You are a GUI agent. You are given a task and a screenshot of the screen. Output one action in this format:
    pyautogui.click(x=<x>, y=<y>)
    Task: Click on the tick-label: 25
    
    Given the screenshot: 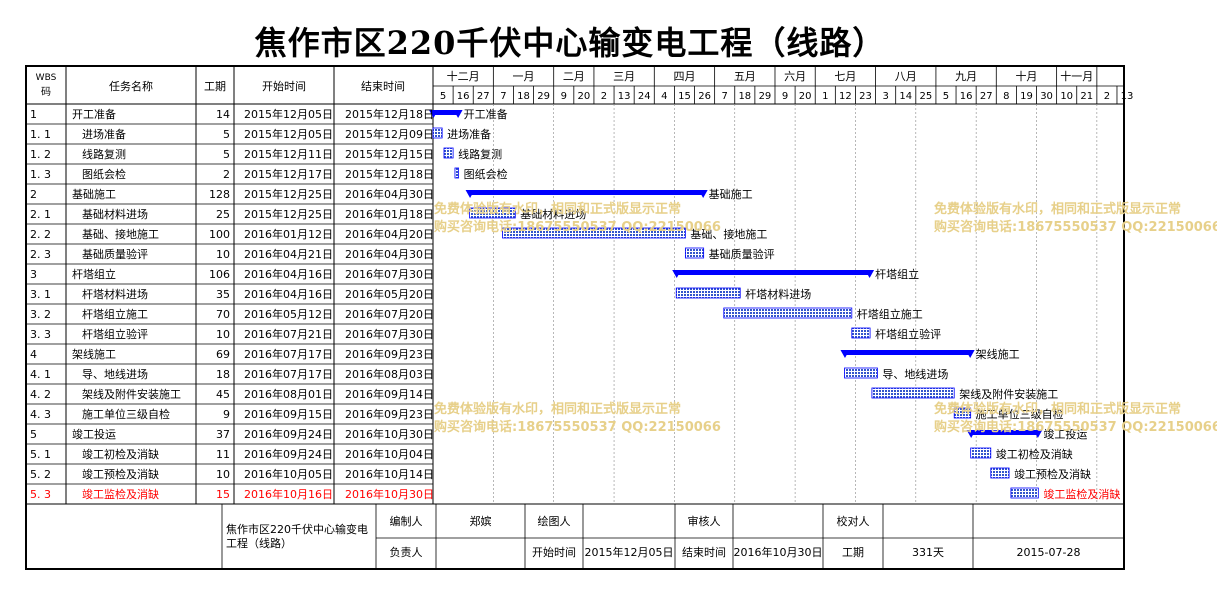 What is the action you would take?
    pyautogui.click(x=925, y=96)
    